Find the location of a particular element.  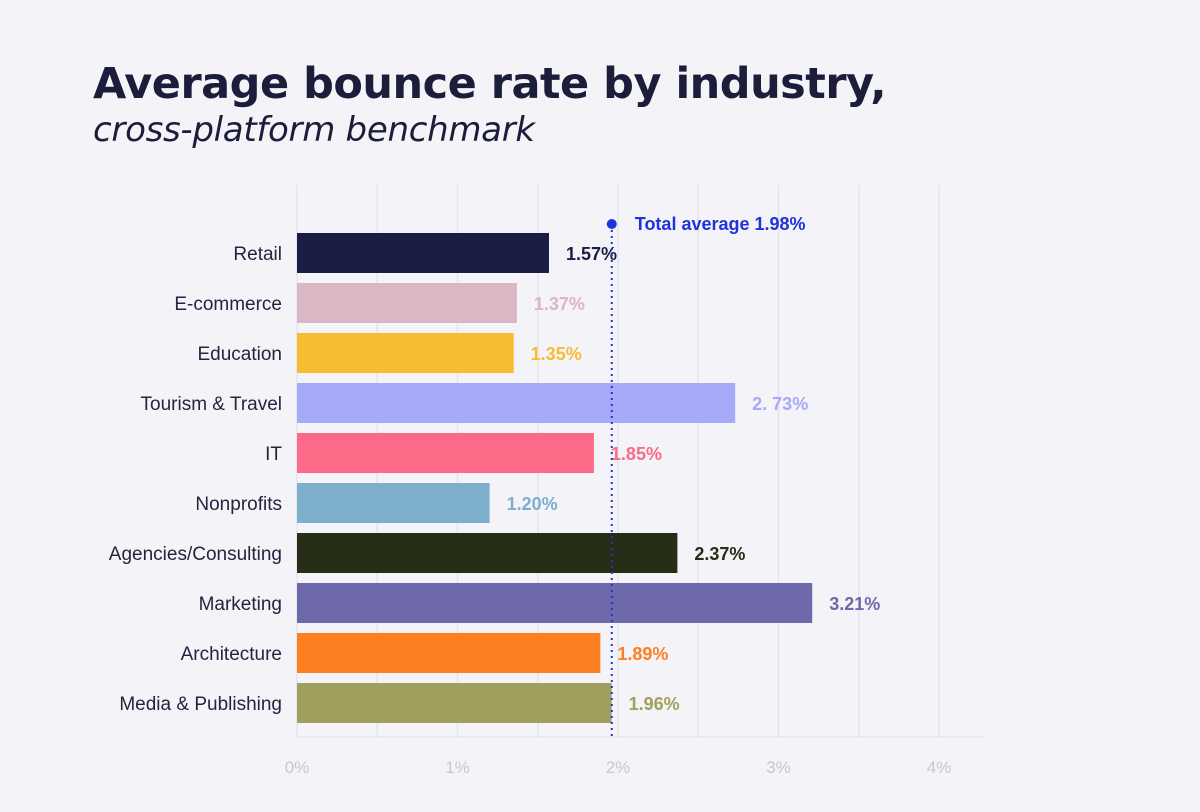

average-label: Total average 1.98% is located at coordinates (720, 224).